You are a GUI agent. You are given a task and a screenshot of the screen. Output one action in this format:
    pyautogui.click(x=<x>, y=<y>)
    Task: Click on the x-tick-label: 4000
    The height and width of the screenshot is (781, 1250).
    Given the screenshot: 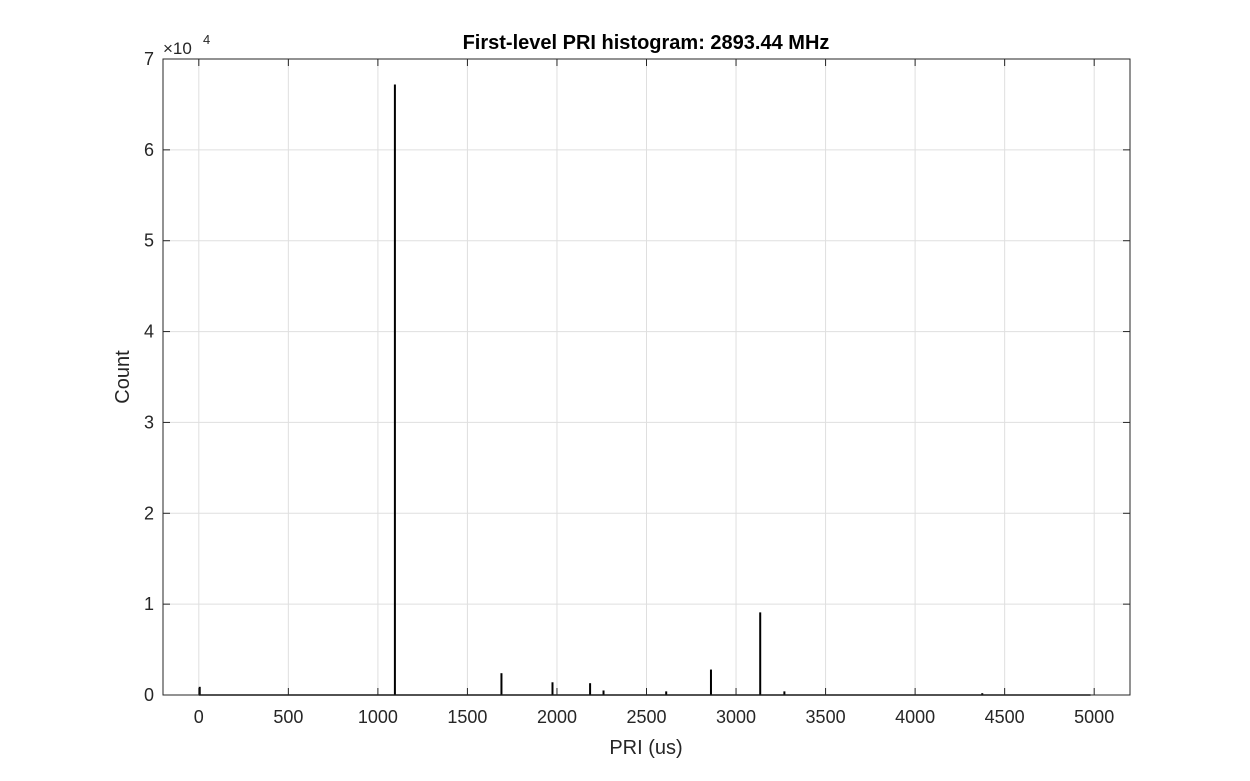 What is the action you would take?
    pyautogui.click(x=915, y=717)
    